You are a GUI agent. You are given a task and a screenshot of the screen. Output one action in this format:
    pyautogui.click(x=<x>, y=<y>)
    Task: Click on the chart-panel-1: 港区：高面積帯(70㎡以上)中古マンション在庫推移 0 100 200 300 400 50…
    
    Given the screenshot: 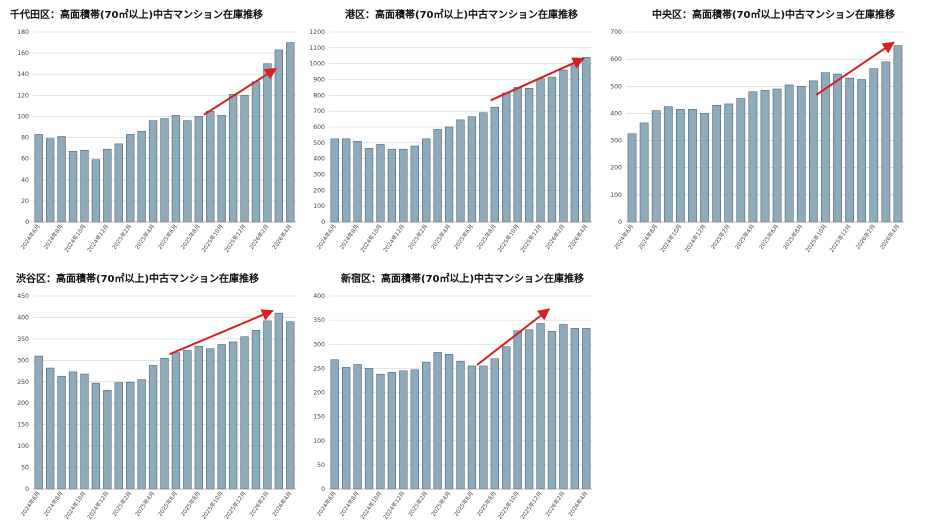 What is the action you would take?
    pyautogui.click(x=450, y=131)
    